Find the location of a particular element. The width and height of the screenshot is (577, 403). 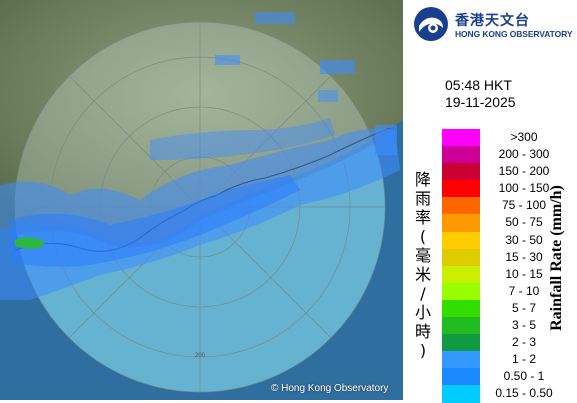

legend-row: 7 - 10 is located at coordinates (507, 291).